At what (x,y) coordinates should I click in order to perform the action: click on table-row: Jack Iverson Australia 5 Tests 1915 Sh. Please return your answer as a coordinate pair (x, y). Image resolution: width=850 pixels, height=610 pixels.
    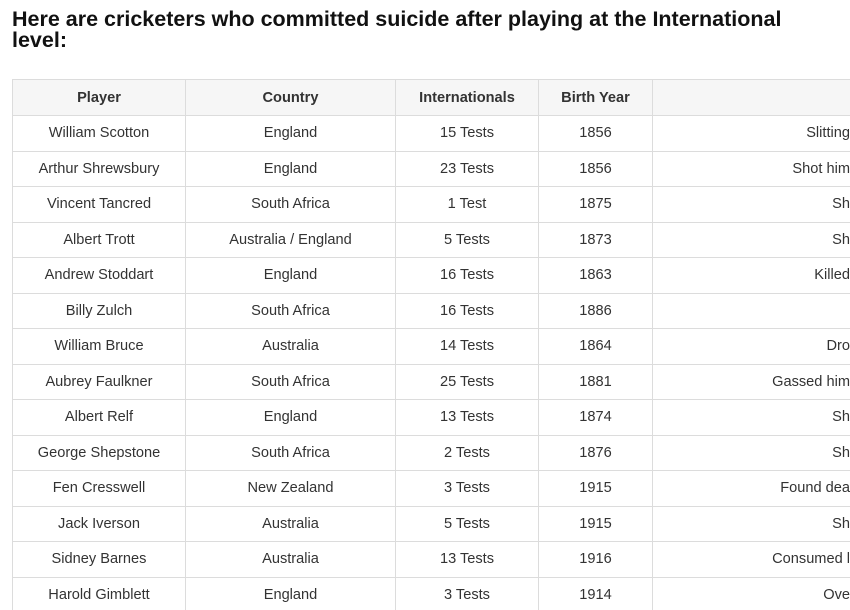
    Looking at the image, I should click on (431, 523).